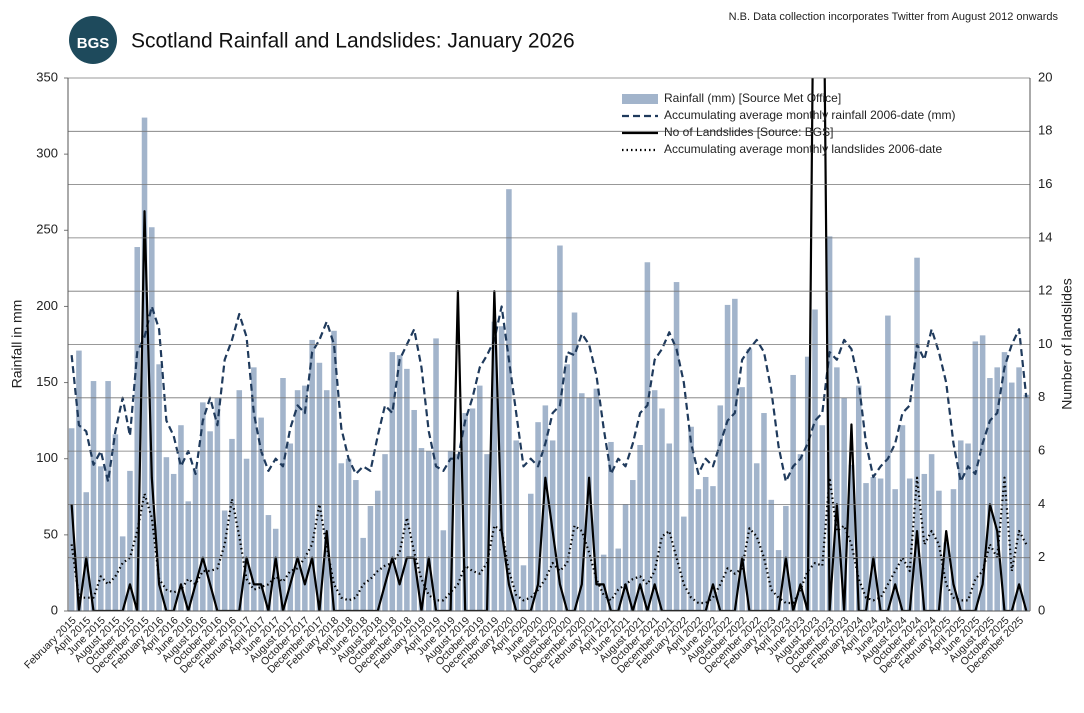 This screenshot has width=1084, height=713. I want to click on y2-tick-label: 4, so click(1041, 503).